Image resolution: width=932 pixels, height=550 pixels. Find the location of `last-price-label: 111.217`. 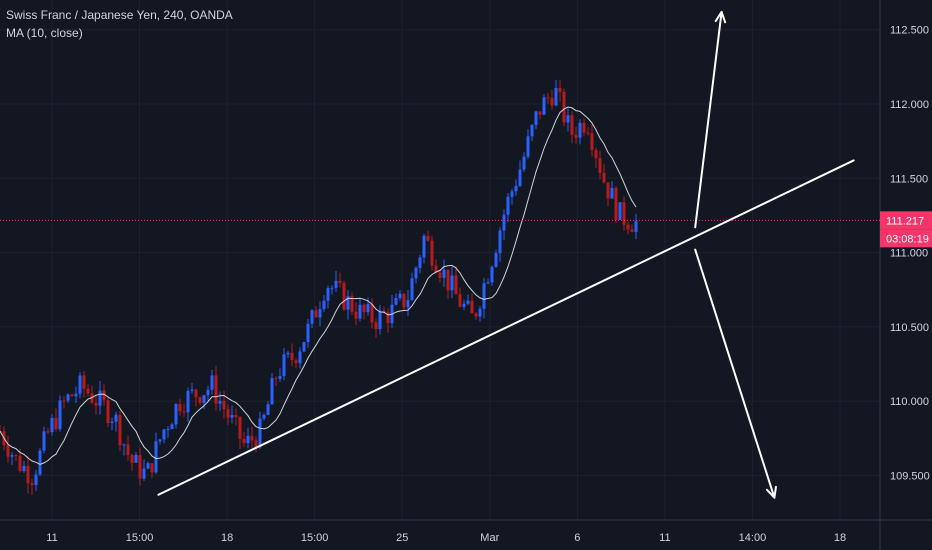

last-price-label: 111.217 is located at coordinates (905, 221).